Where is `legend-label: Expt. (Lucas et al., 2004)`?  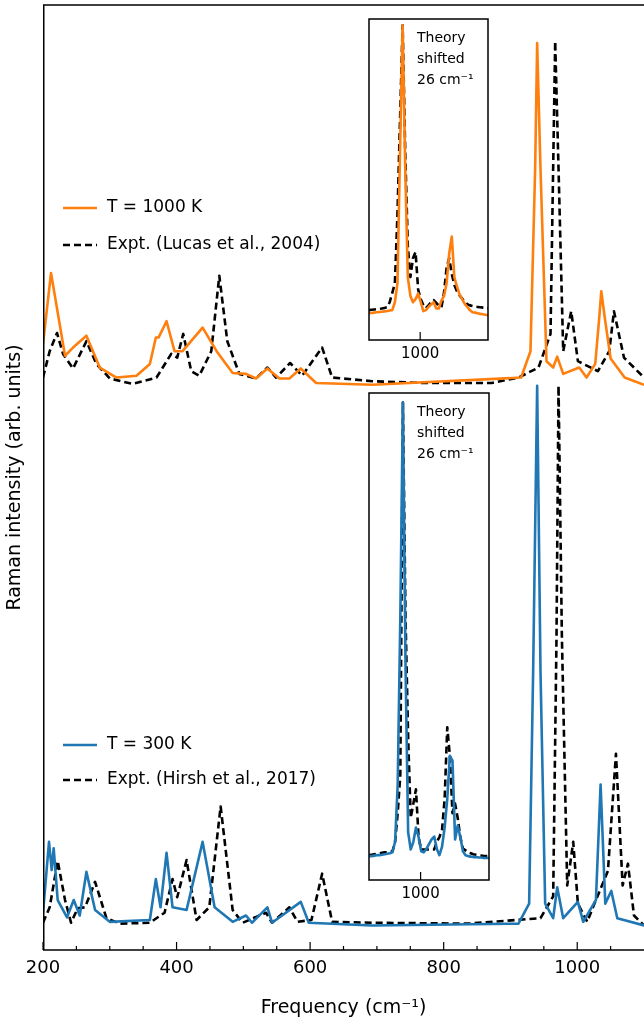 legend-label: Expt. (Lucas et al., 2004) is located at coordinates (214, 243).